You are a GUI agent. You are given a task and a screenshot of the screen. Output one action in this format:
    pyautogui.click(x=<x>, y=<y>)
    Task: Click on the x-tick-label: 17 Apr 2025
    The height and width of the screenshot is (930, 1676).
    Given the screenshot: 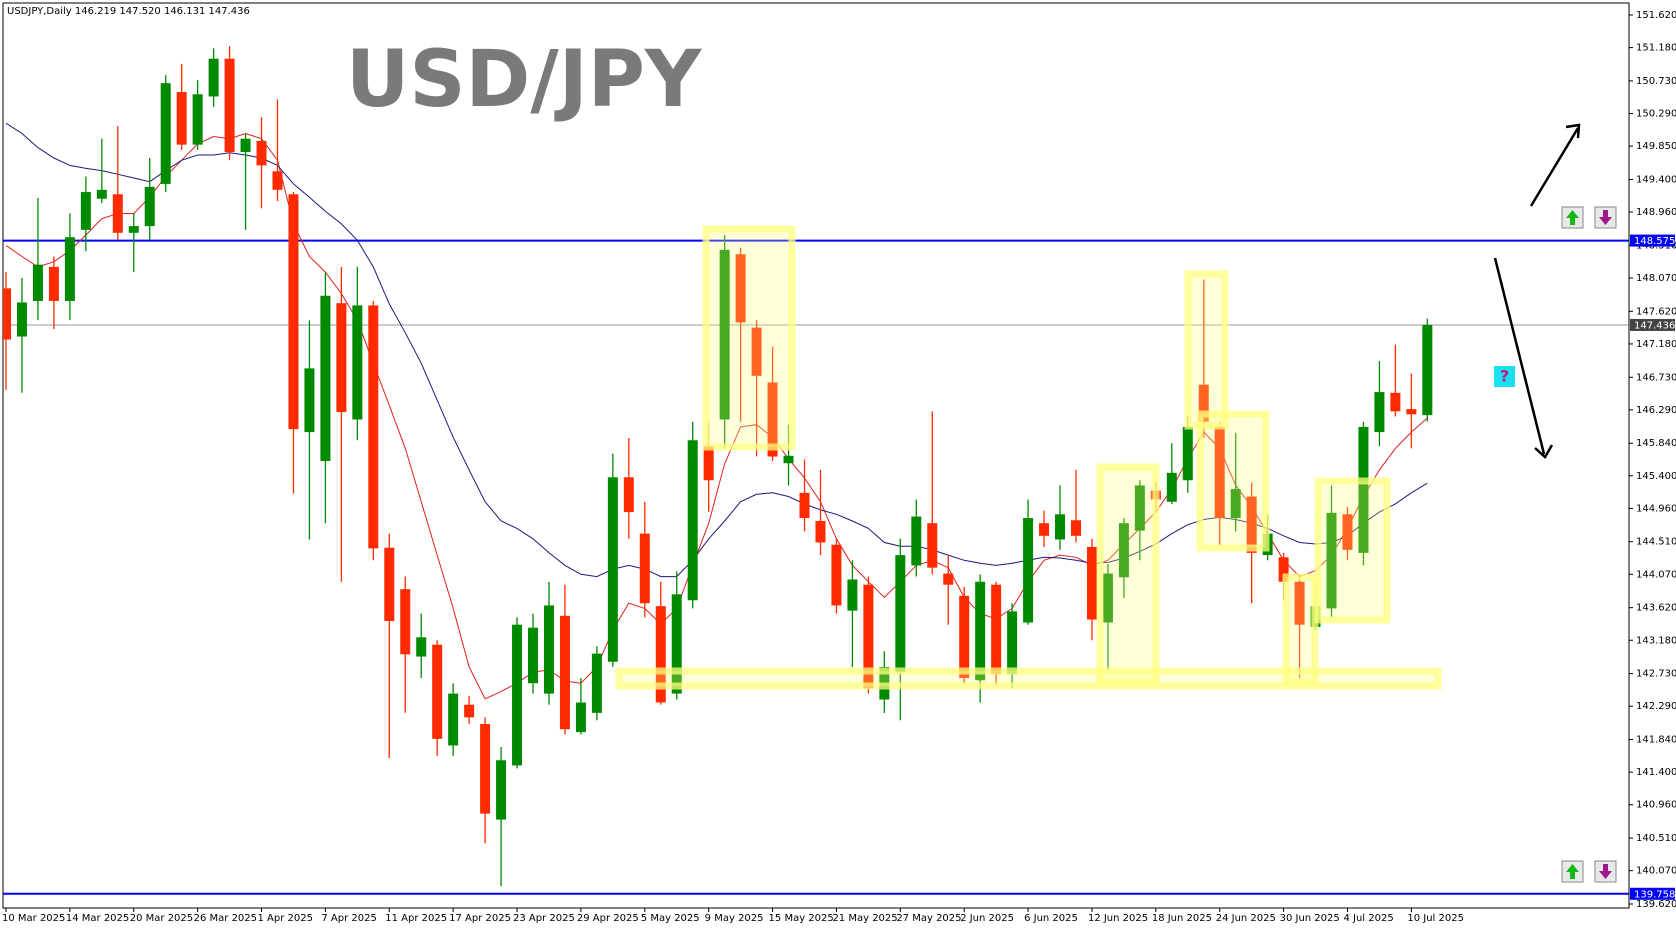 What is the action you would take?
    pyautogui.click(x=480, y=918)
    